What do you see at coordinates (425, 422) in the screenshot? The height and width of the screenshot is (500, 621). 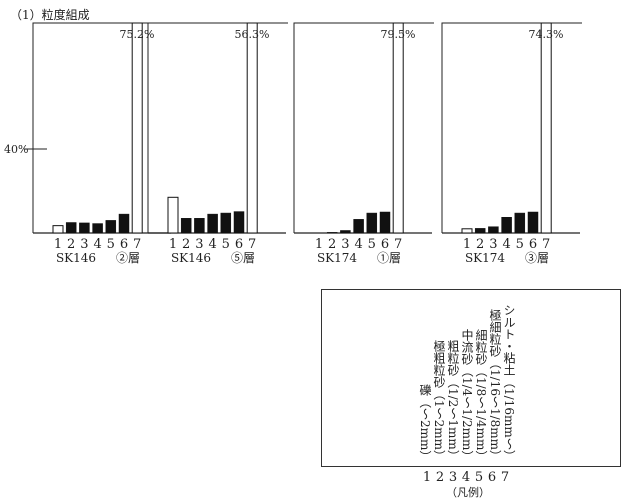 I see `legend-item-1: 礫（～2mm）` at bounding box center [425, 422].